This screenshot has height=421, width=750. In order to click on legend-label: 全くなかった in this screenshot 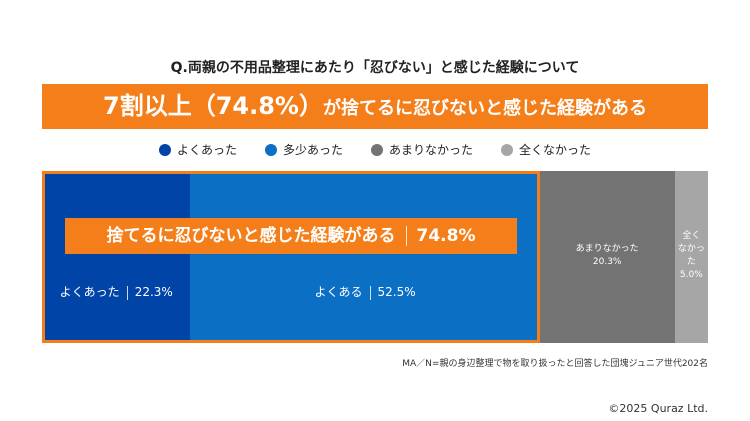, I will do `click(555, 150)`.